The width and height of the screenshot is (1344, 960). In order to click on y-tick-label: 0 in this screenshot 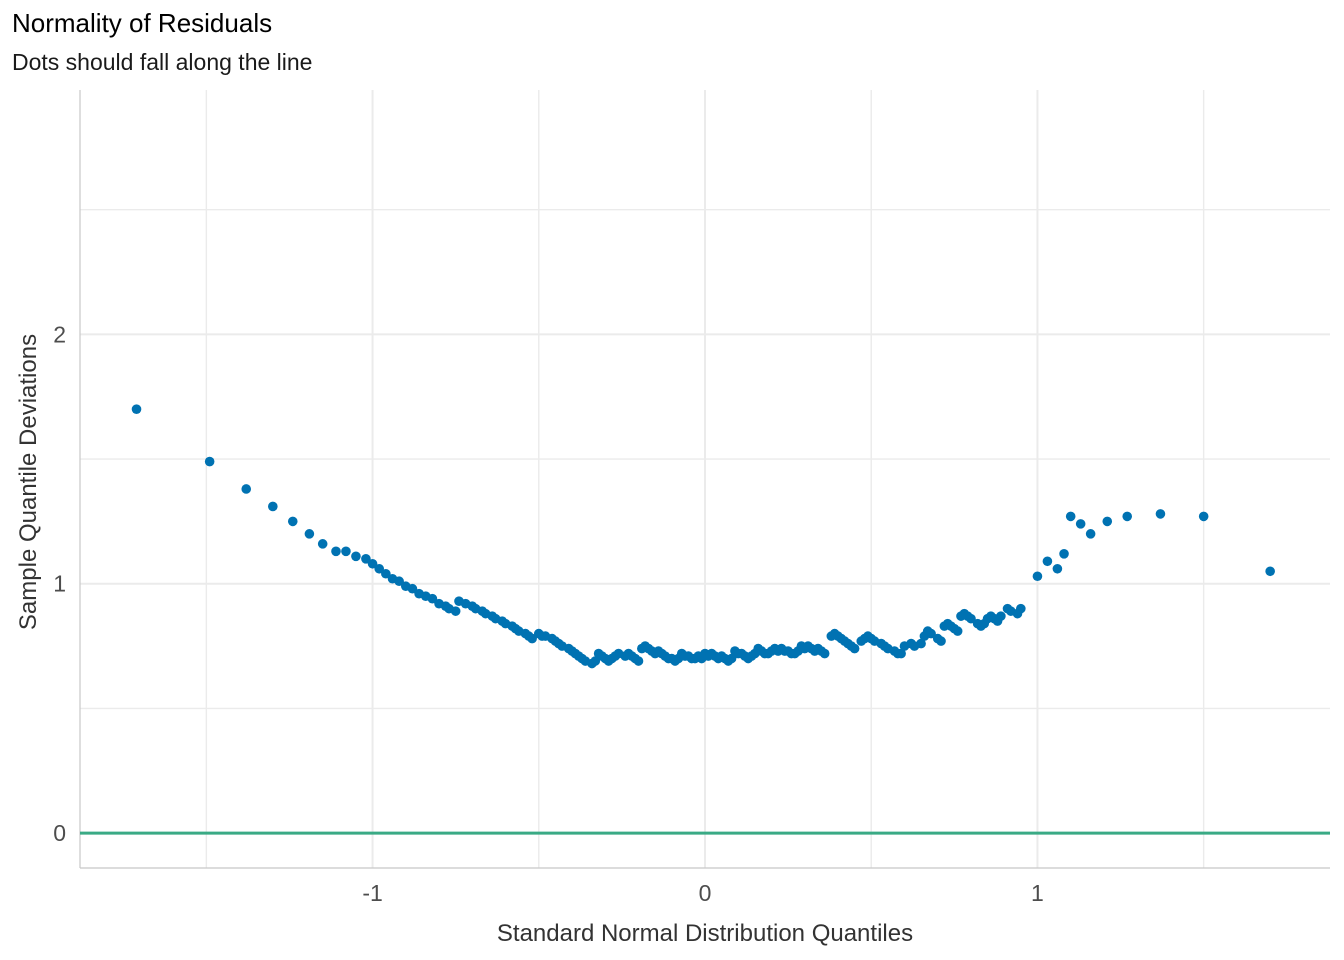, I will do `click(59, 833)`.